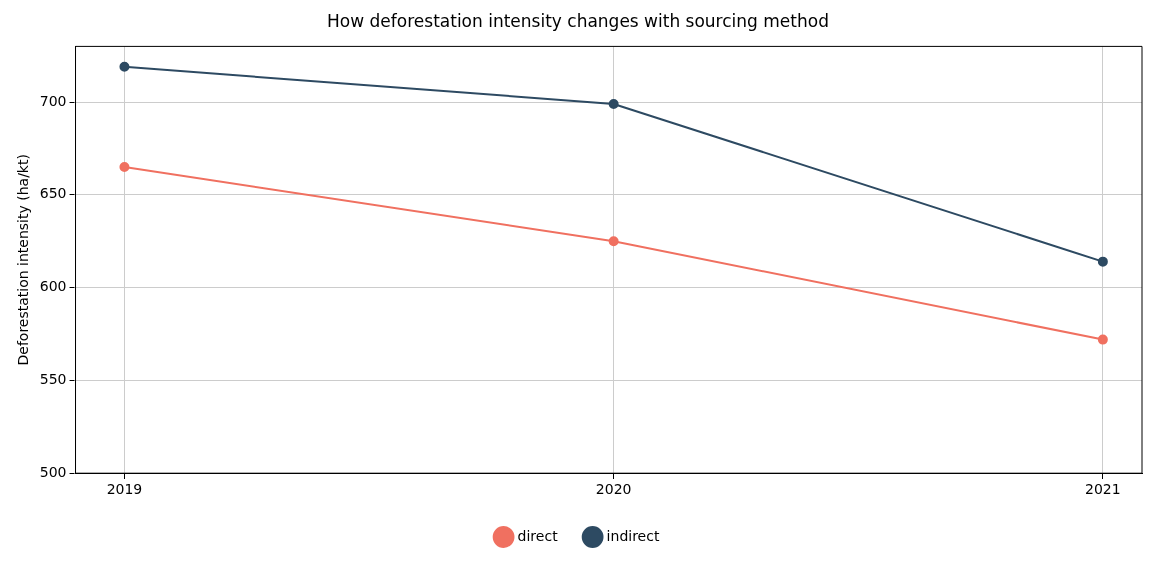 This screenshot has height=562, width=1156. Describe the element at coordinates (53, 100) in the screenshot. I see `y-tick-label: 700` at that location.